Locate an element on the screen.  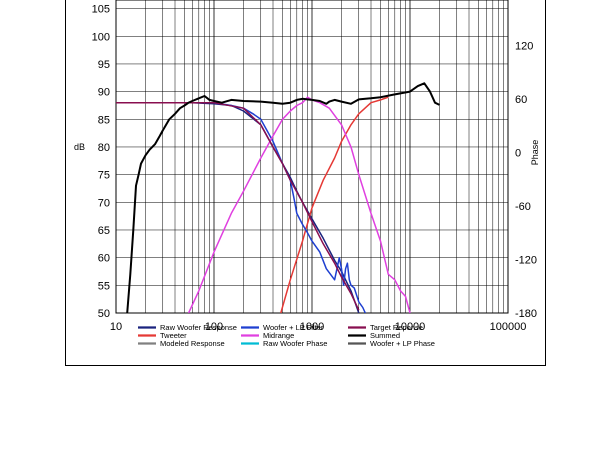
legend-label: Woofer + LP Phase is located at coordinates (402, 343).